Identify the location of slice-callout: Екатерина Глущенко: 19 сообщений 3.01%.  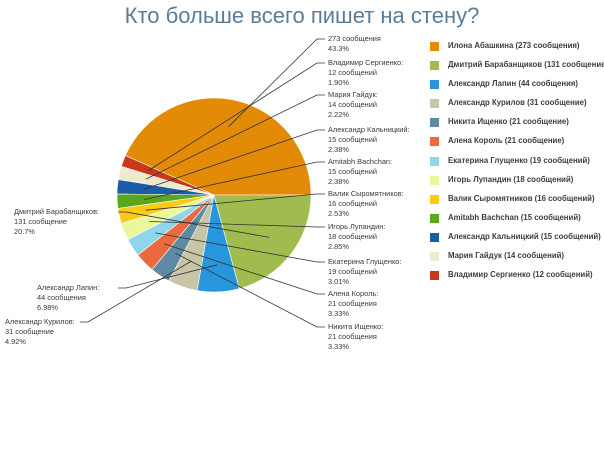
(364, 272).